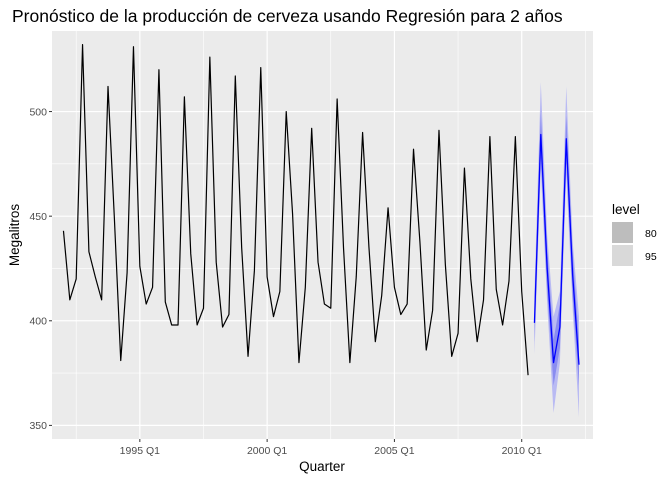 This screenshot has height=480, width=672. Describe the element at coordinates (38, 322) in the screenshot. I see `y-tick-label: 400` at that location.